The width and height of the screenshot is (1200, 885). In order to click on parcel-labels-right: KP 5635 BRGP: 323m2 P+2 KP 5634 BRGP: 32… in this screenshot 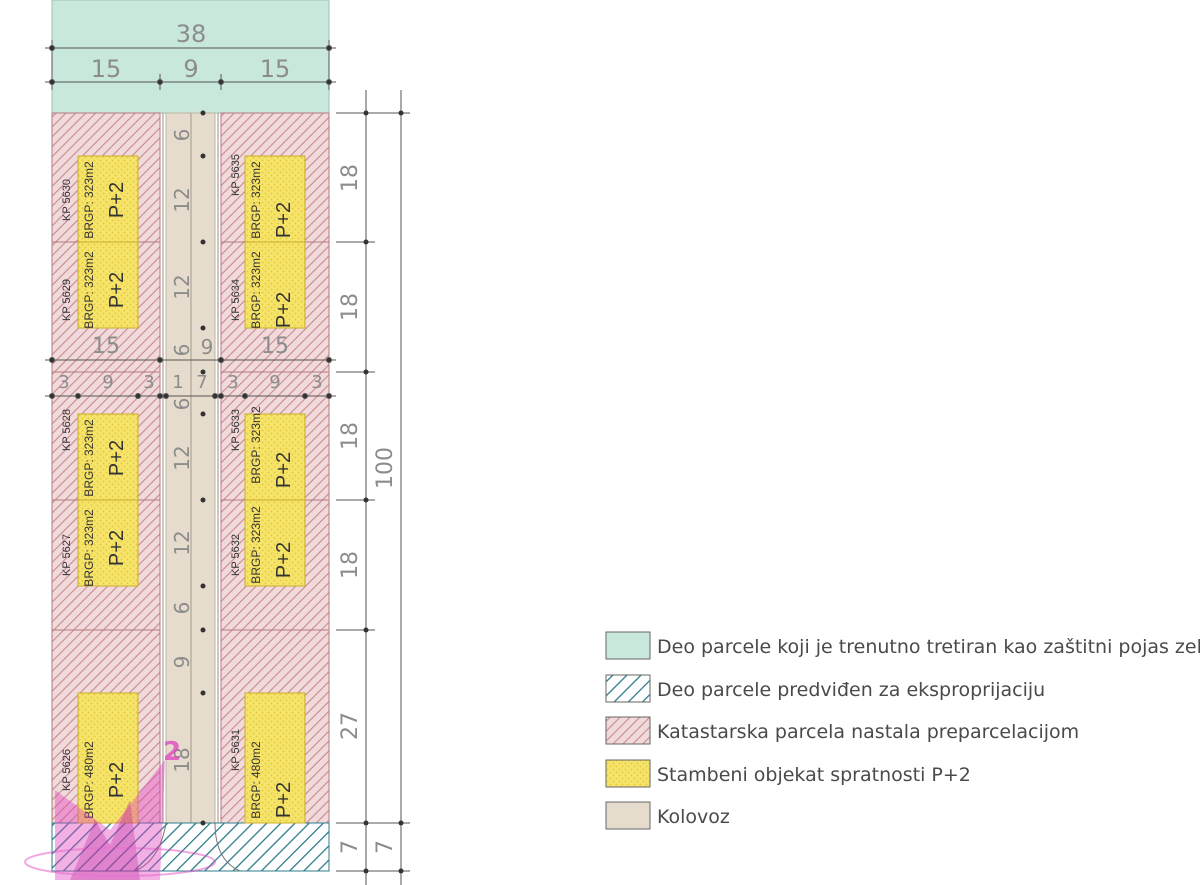, I will do `click(262, 486)`.